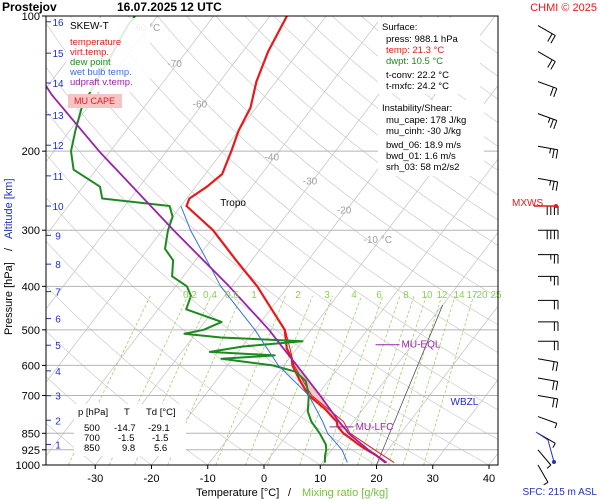 Image resolution: width=600 pixels, height=500 pixels. I want to click on isotherm-label: -20, so click(344, 210).